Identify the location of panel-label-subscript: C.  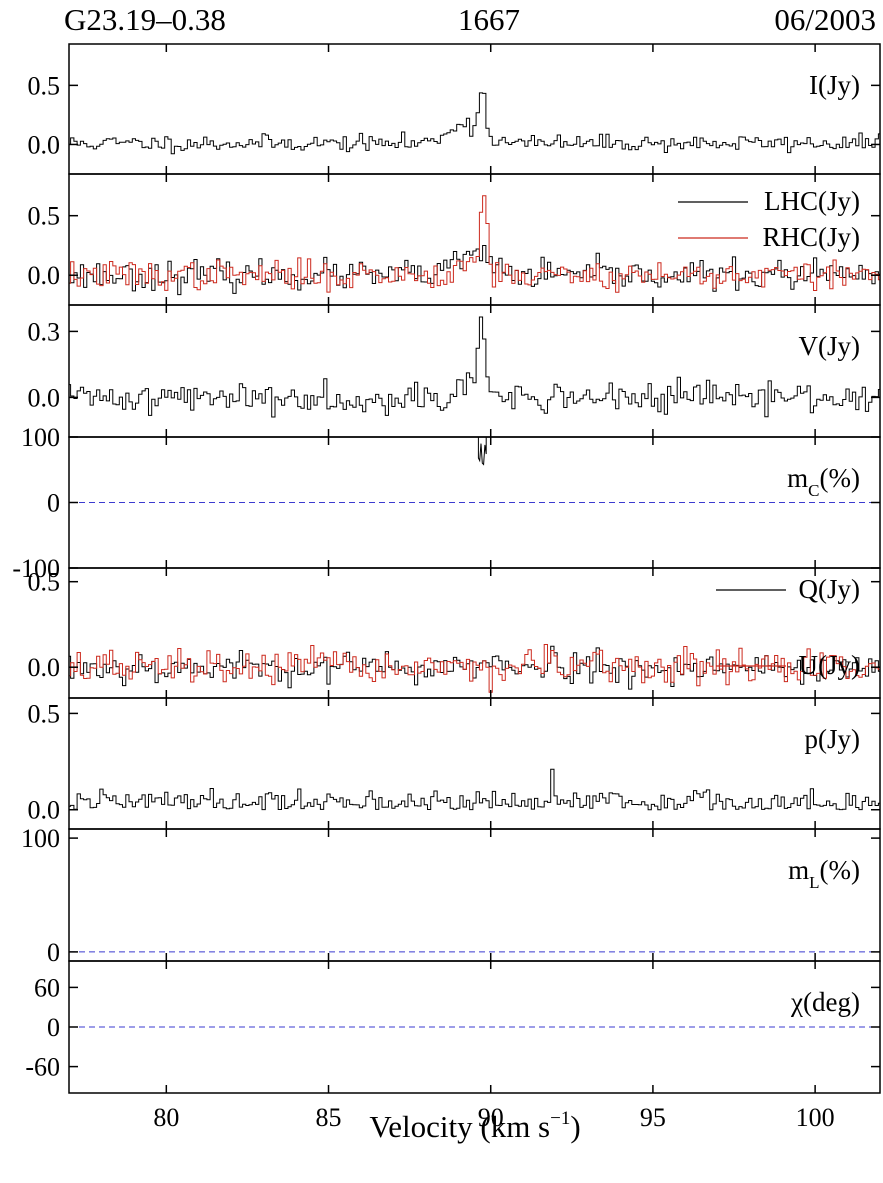
(813, 490).